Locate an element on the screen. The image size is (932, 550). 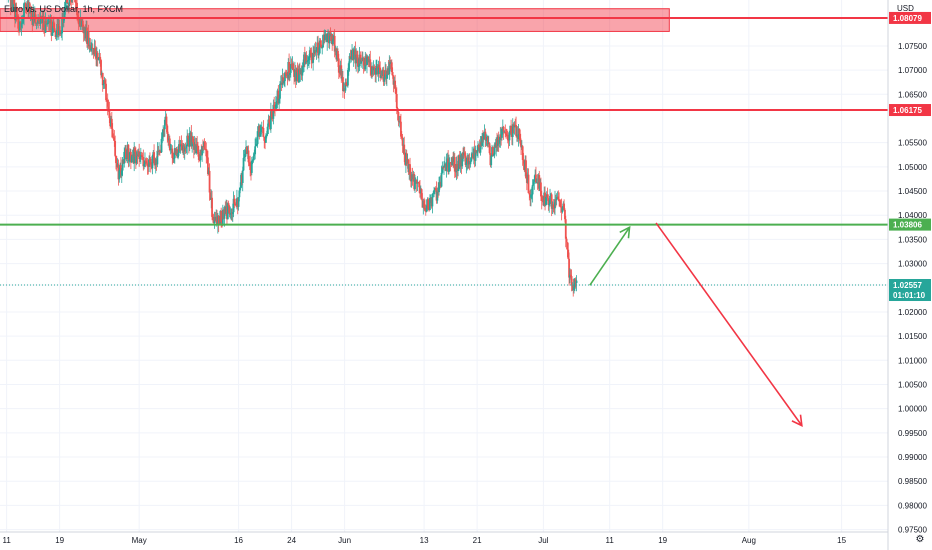
symbol-title: Euro vs. US Dollar, 1h, FXCM is located at coordinates (64, 9).